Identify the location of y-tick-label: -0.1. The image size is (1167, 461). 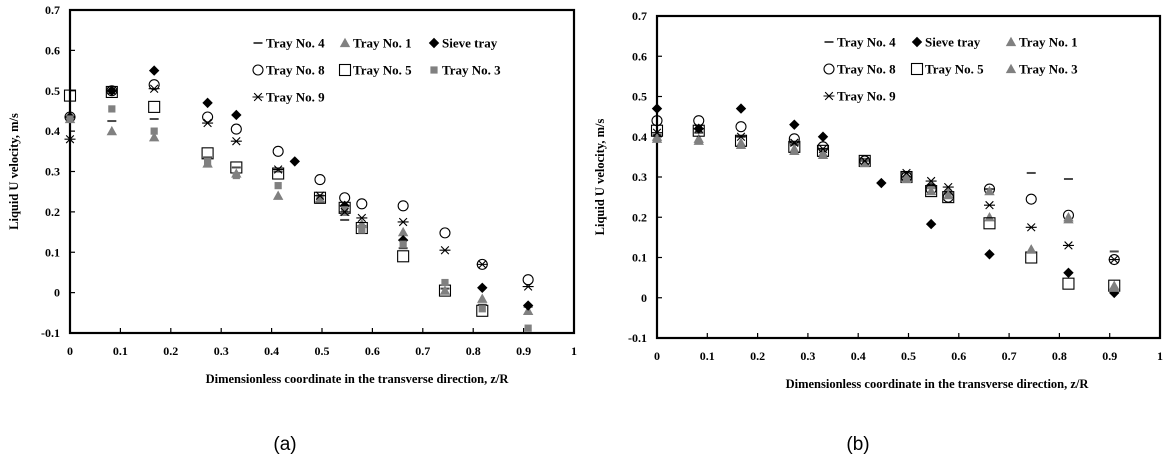
(637, 338).